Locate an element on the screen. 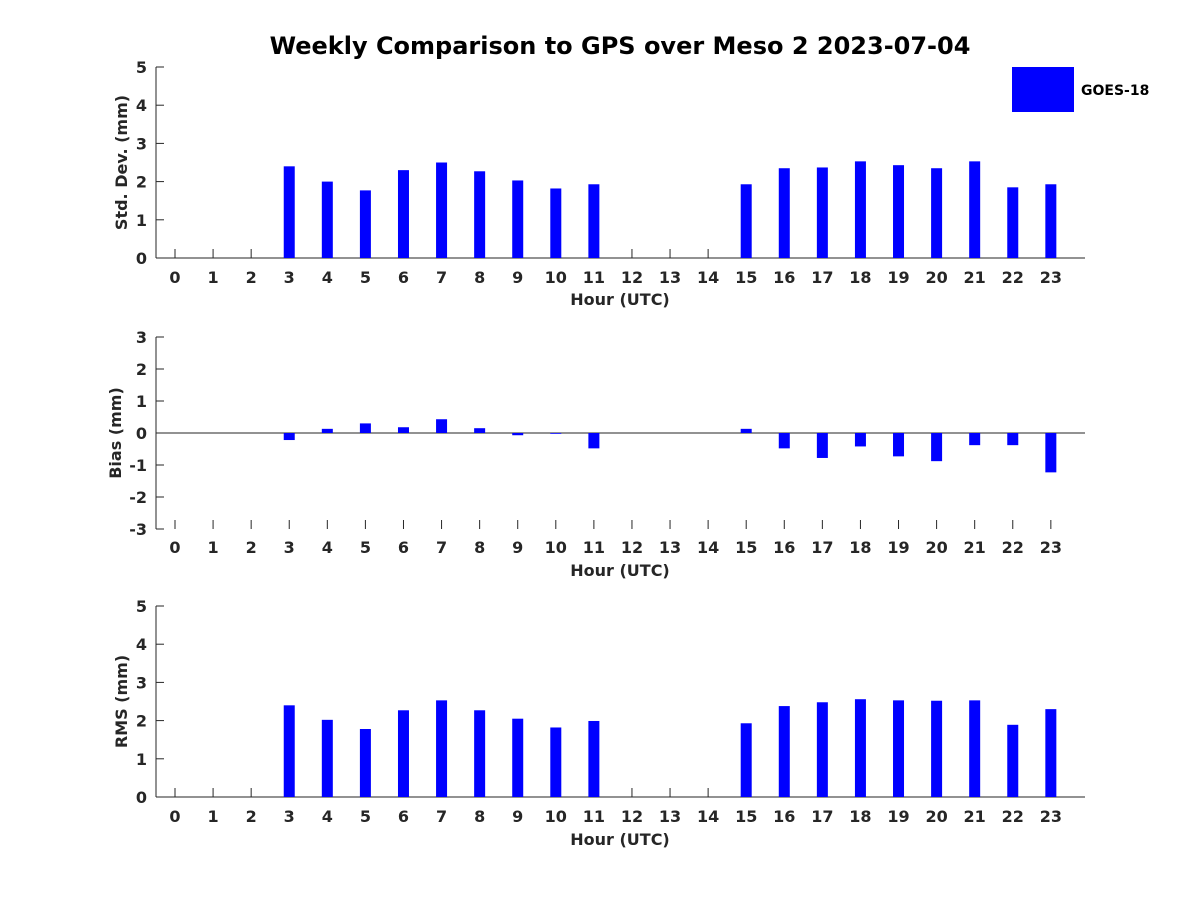  x-tick-label-bias: 0 is located at coordinates (174, 547).